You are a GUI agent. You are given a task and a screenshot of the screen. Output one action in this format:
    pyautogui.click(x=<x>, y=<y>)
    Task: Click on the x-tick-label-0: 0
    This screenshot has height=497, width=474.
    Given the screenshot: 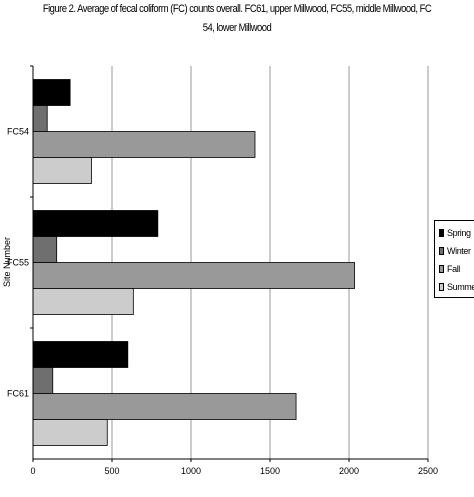 What is the action you would take?
    pyautogui.click(x=32, y=471)
    